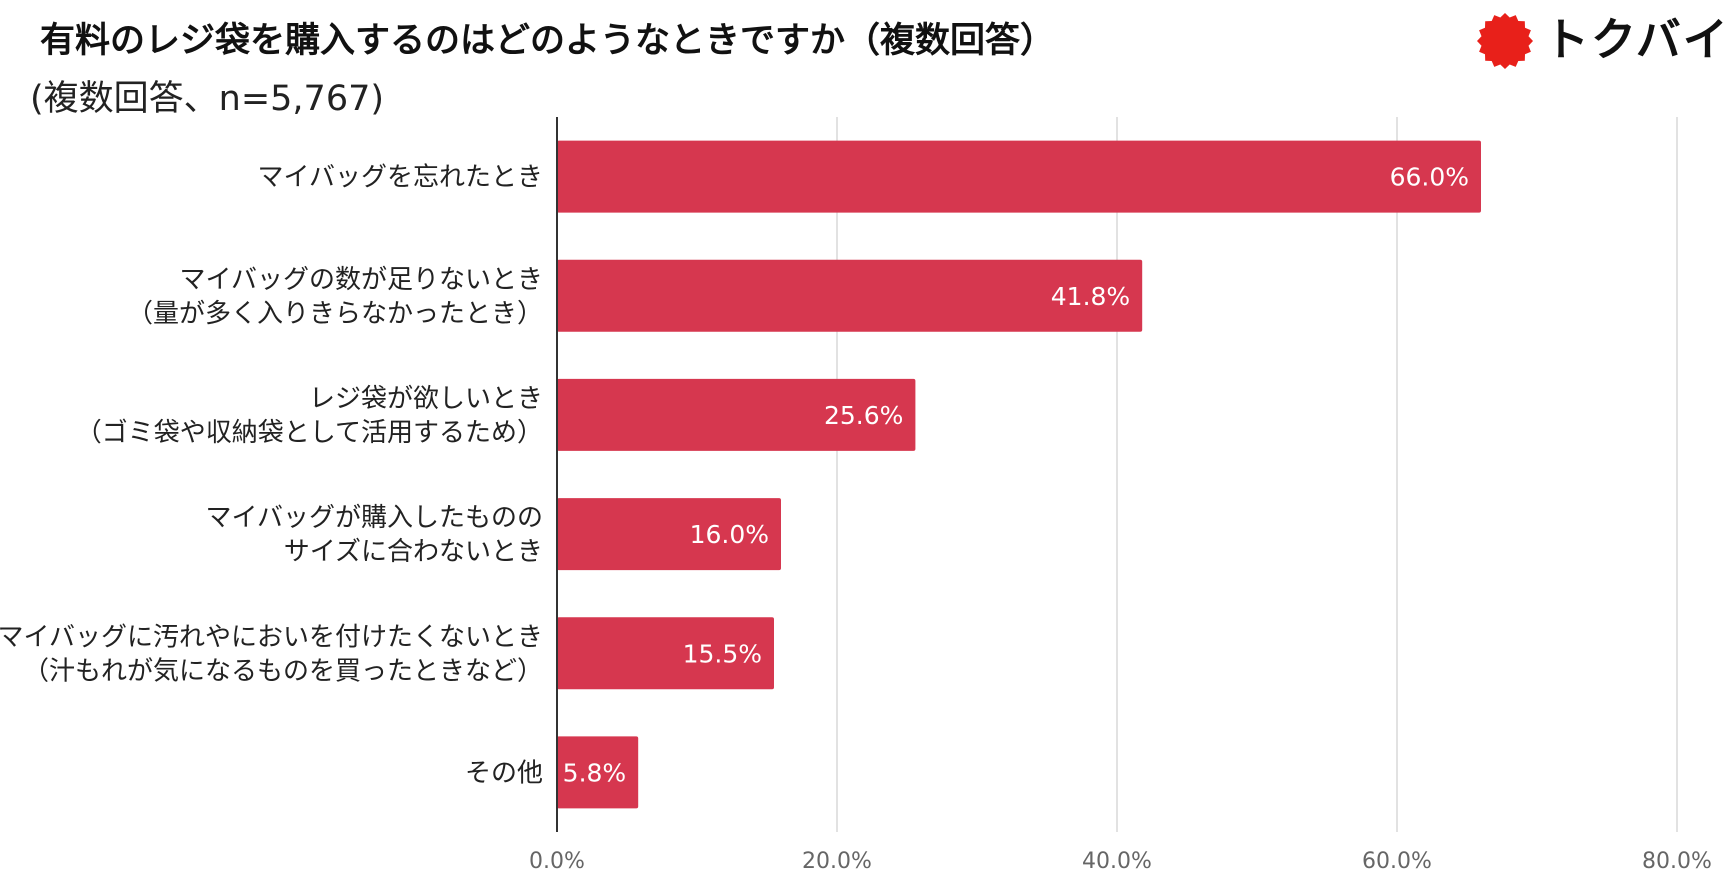  Describe the element at coordinates (729, 534) in the screenshot. I see `bar-value-label: 16.0%` at that location.